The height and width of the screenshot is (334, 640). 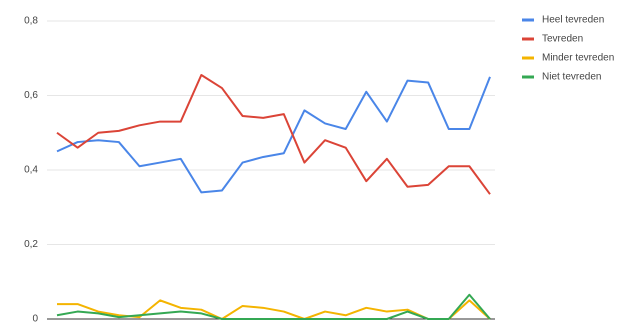 I want to click on y-tick-label: 0, so click(x=35, y=319).